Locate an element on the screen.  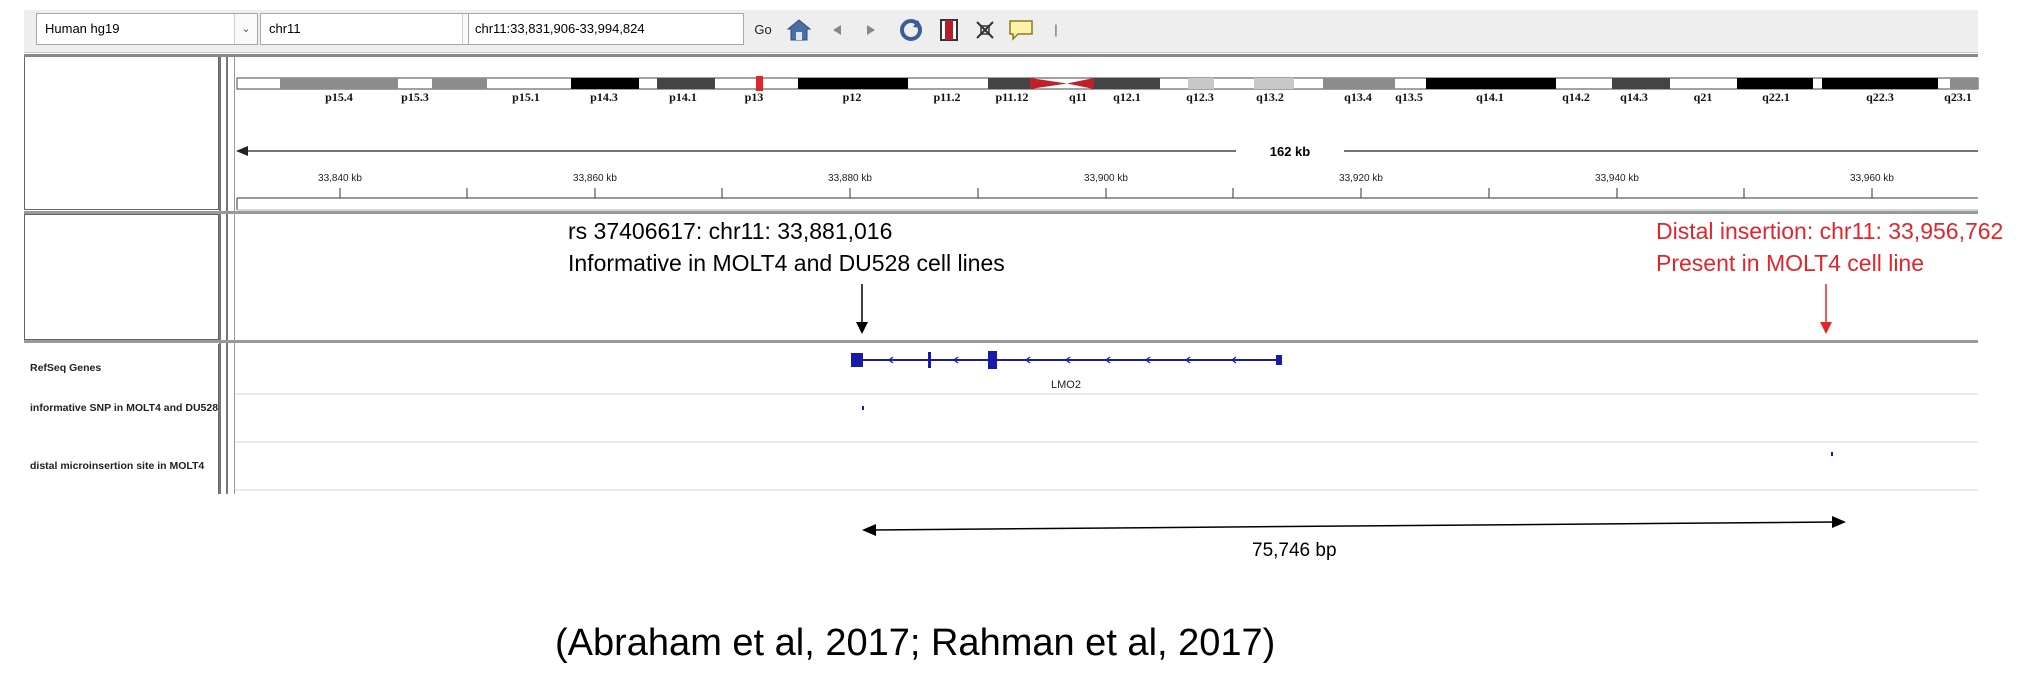
centromere-q is located at coordinates (1080, 83).